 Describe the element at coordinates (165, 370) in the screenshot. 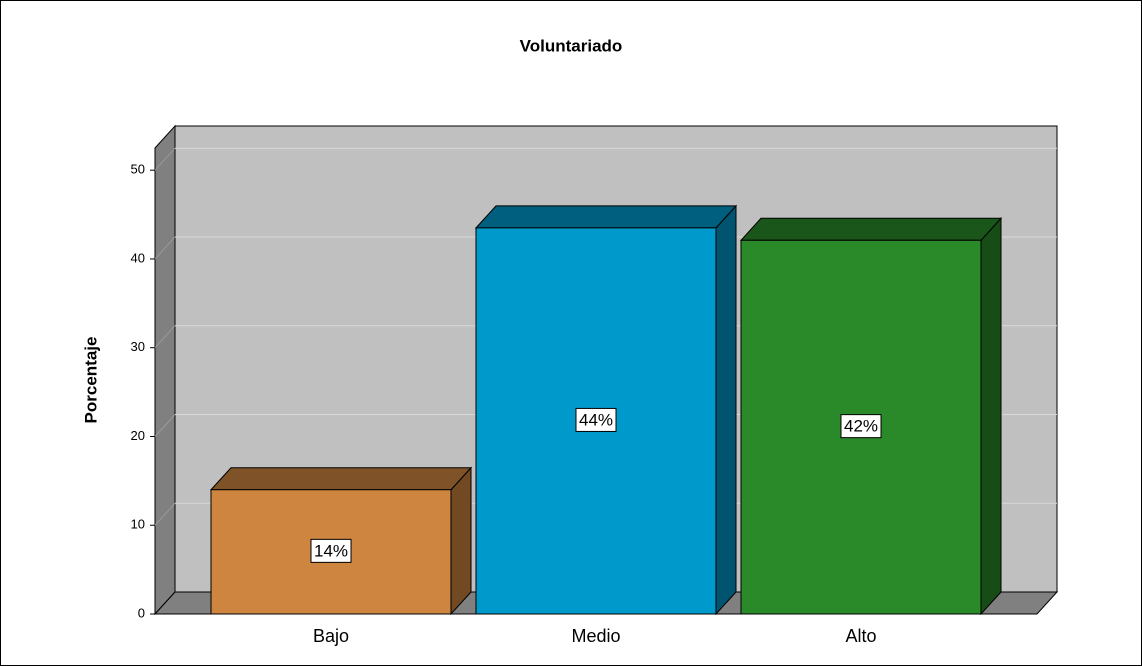

I see `left-wall` at that location.